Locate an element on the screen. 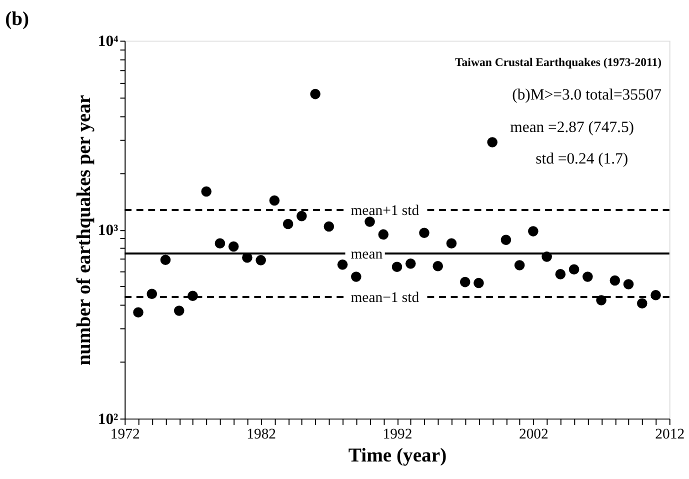 The width and height of the screenshot is (689, 479). y-tick-label: 10⁴ is located at coordinates (108, 41).